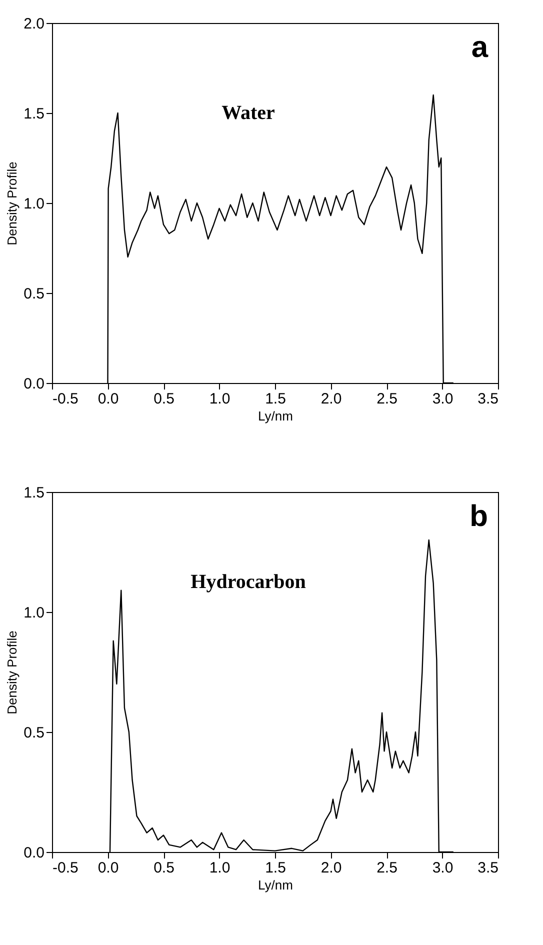  Describe the element at coordinates (34, 24) in the screenshot. I see `y-tick-label: 2.0` at that location.